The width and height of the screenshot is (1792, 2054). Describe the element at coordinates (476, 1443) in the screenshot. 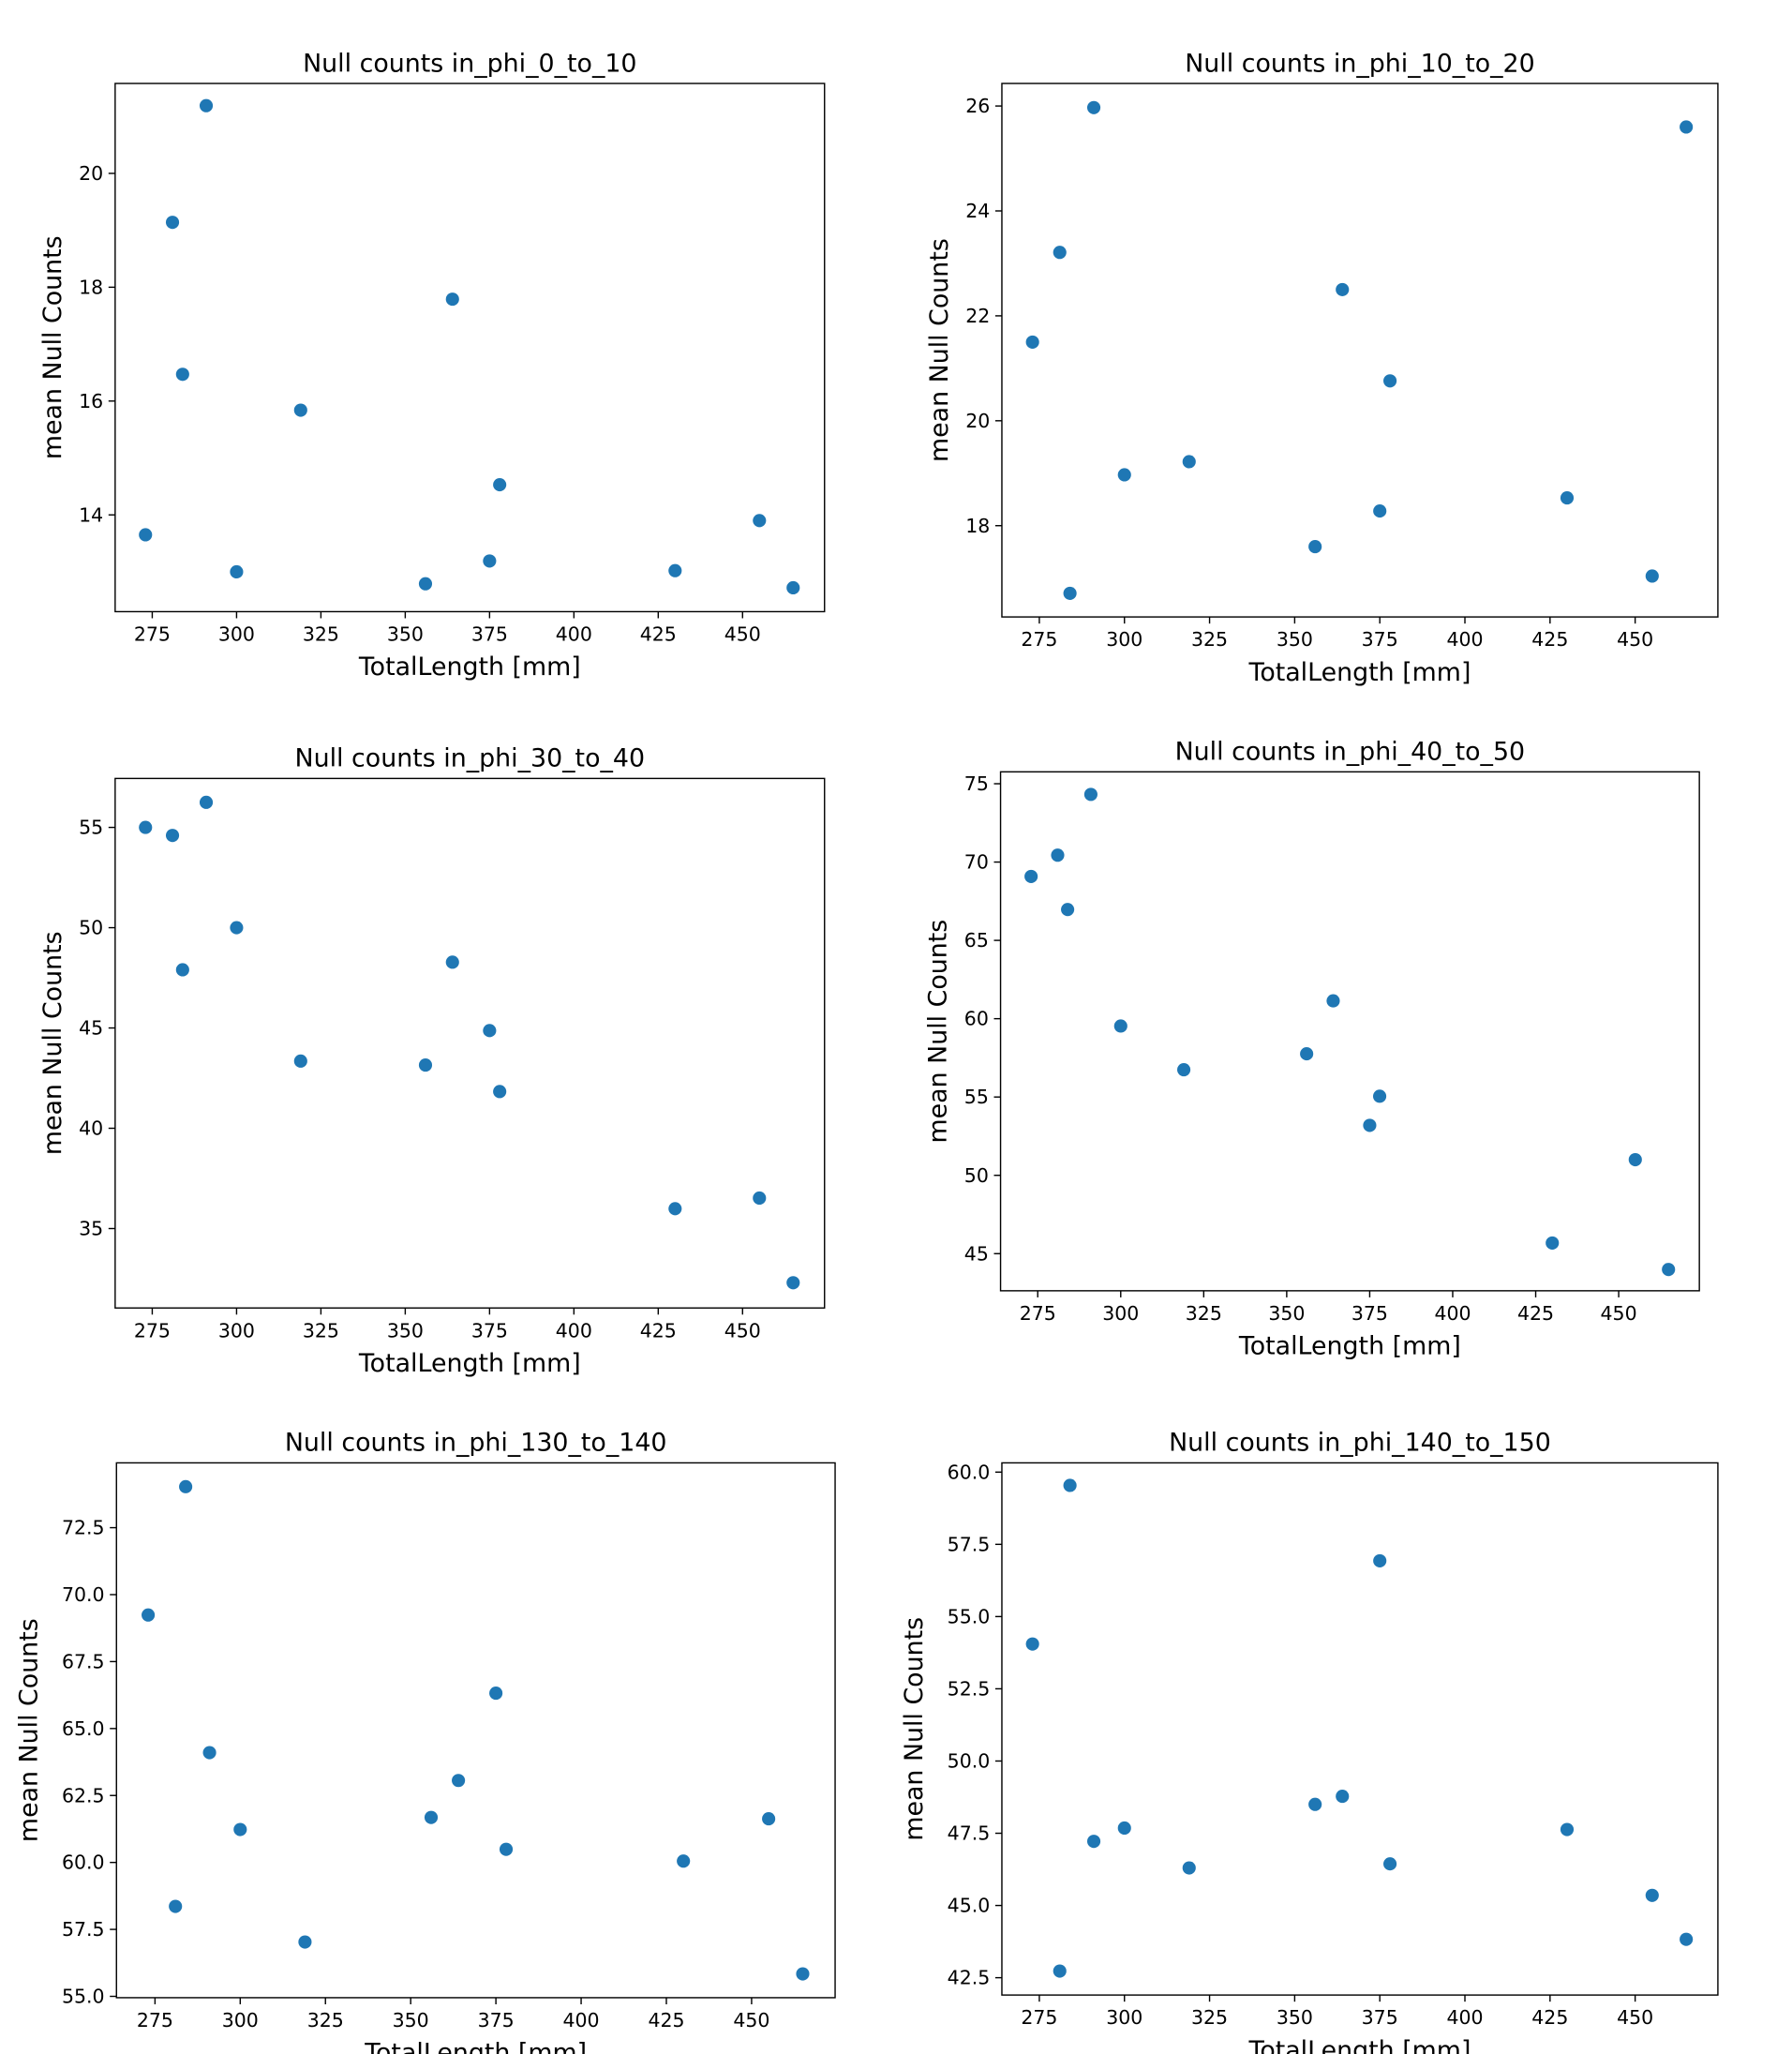

I see `chart-title: Null counts in_phi_130_to_140` at that location.